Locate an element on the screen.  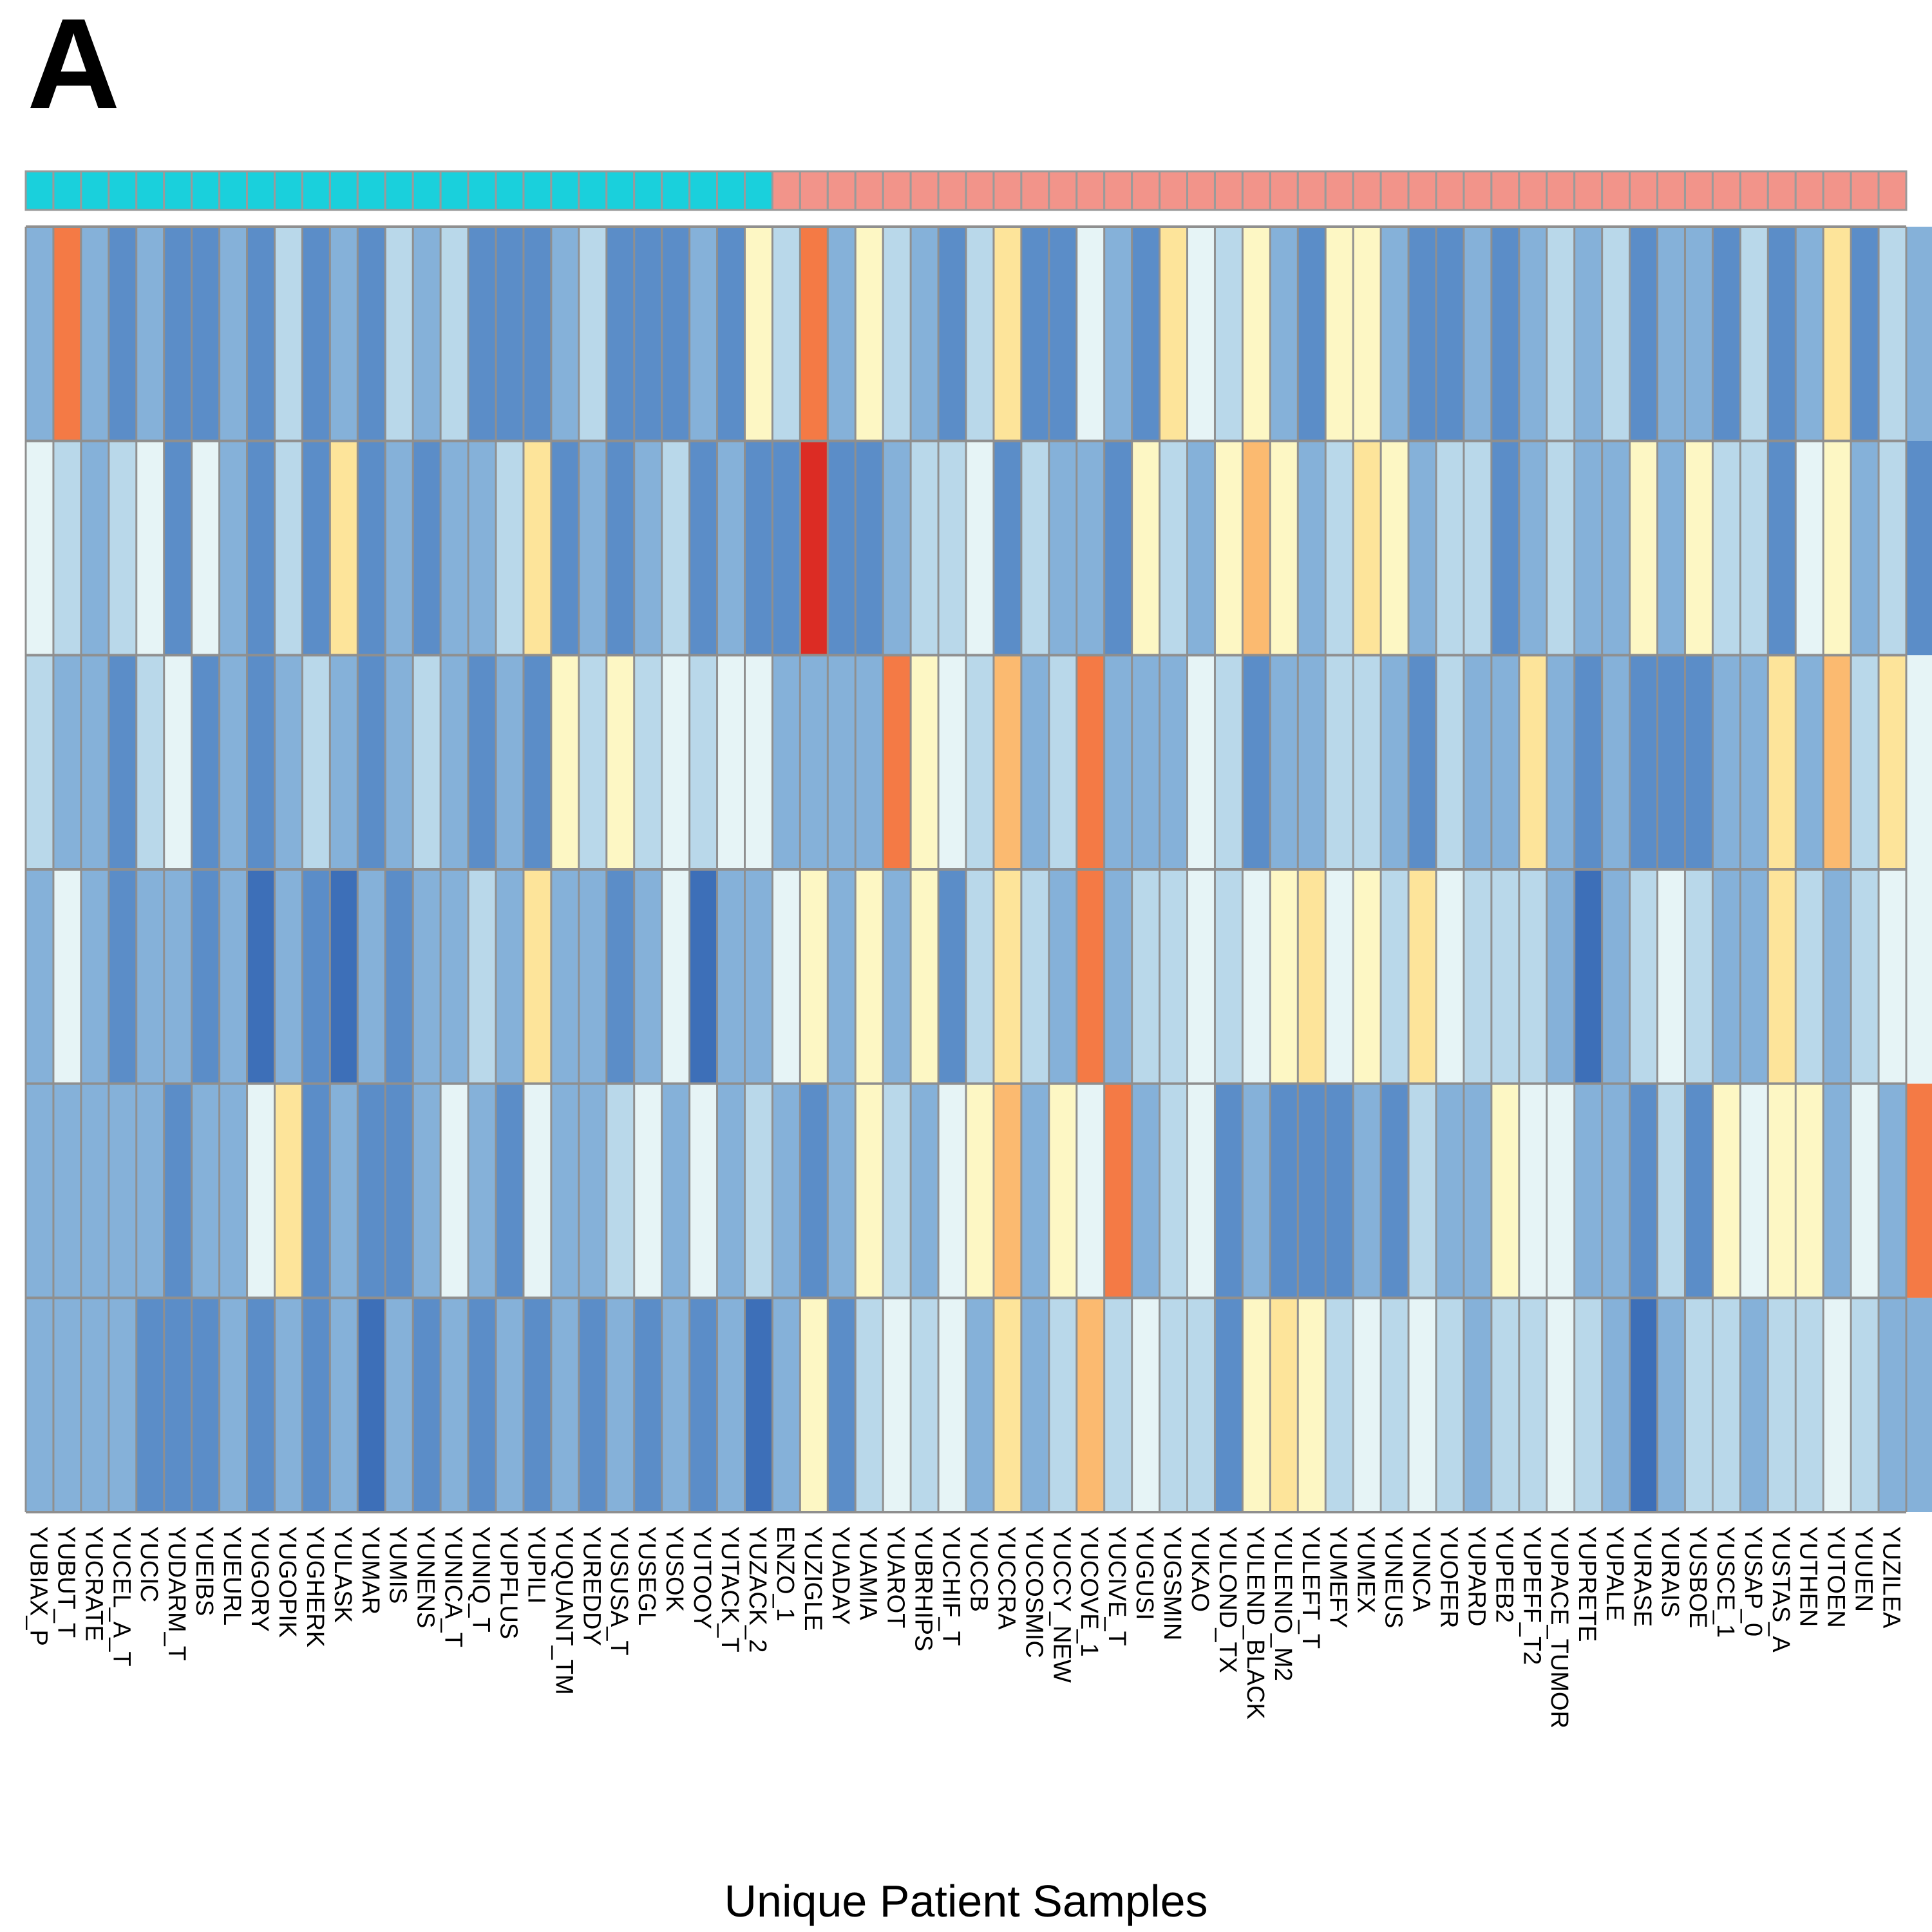
sample-label: YUEIBS is located at coordinates (205, 1571).